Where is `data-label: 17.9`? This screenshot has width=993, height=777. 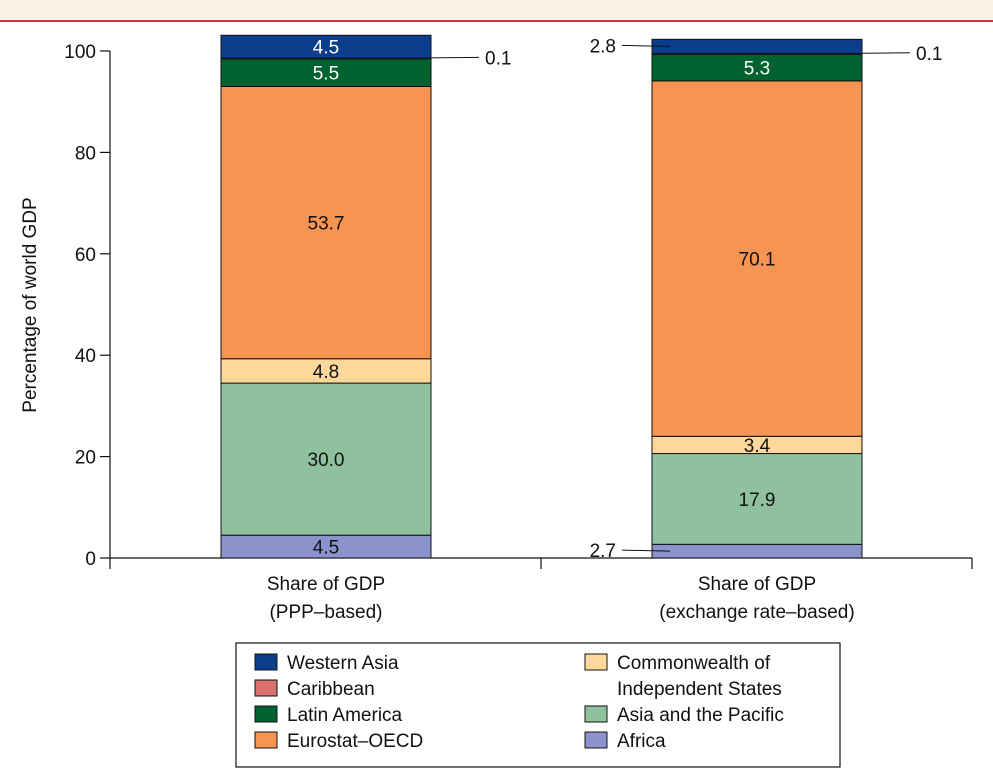
data-label: 17.9 is located at coordinates (757, 500).